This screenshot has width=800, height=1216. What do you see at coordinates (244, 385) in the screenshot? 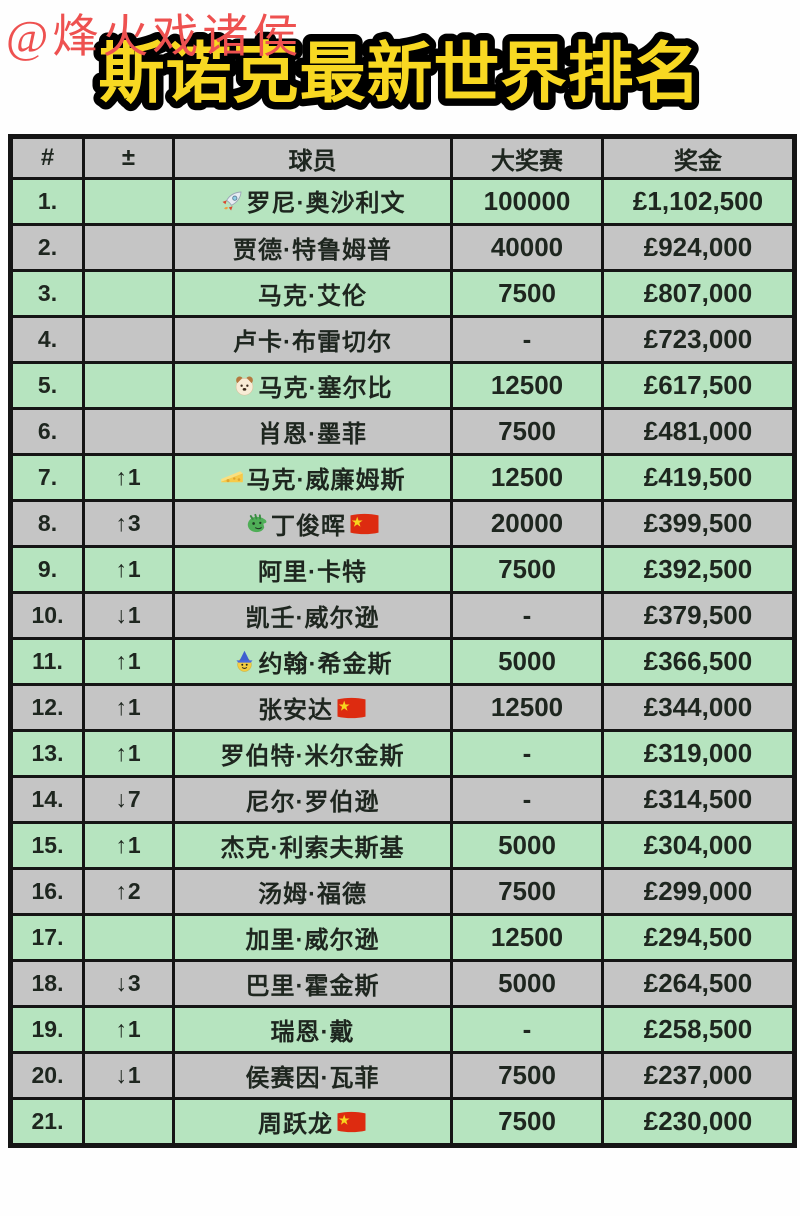
I see `dog-icon` at bounding box center [244, 385].